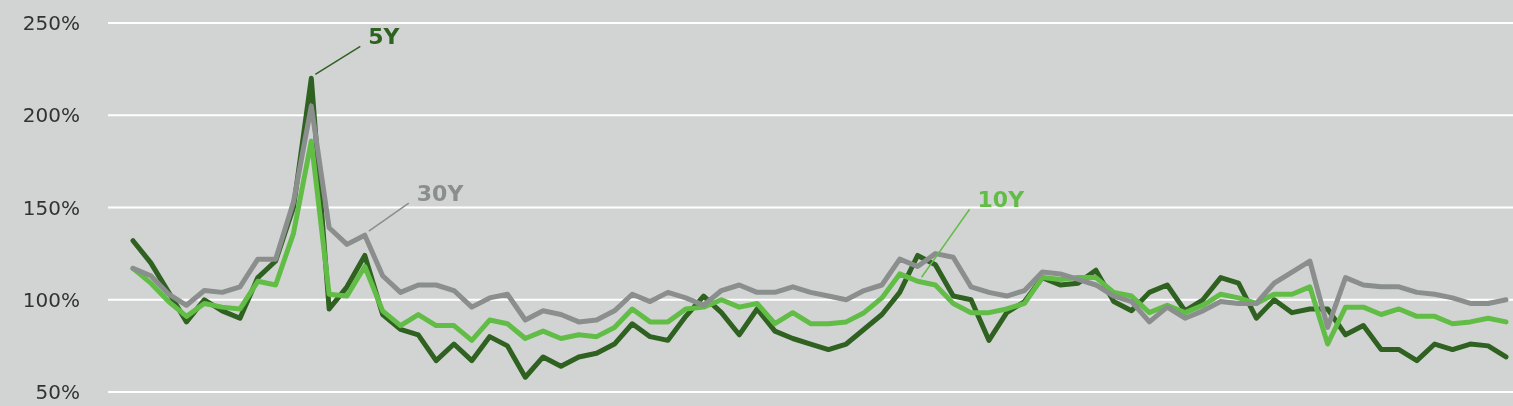  What do you see at coordinates (51, 299) in the screenshot?
I see `y-tick-label: 100%` at bounding box center [51, 299].